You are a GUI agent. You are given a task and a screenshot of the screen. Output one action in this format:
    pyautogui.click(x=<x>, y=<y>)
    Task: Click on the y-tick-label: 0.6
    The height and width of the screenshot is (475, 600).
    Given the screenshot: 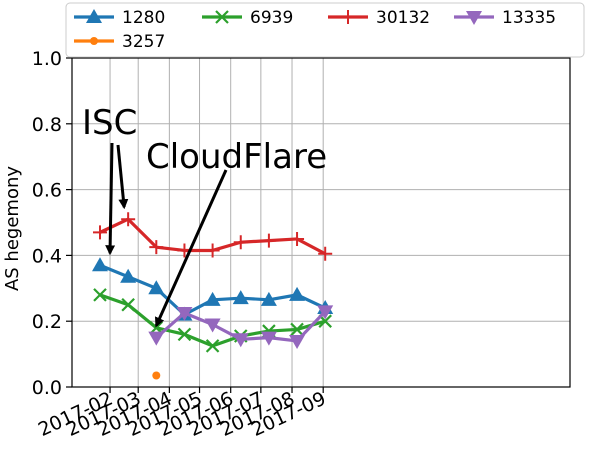 What is the action you would take?
    pyautogui.click(x=47, y=191)
    